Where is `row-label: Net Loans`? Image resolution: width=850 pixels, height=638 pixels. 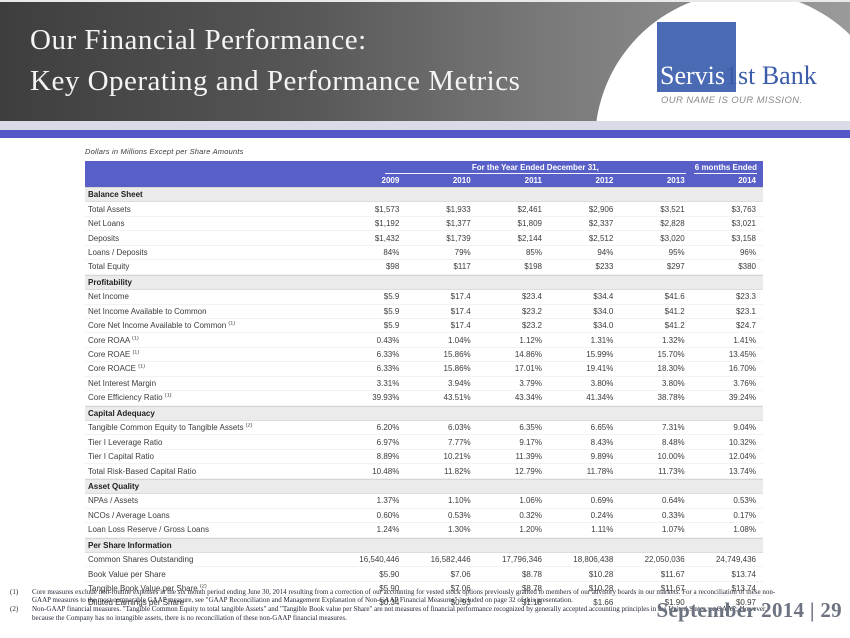 row-label: Net Loans is located at coordinates (106, 224).